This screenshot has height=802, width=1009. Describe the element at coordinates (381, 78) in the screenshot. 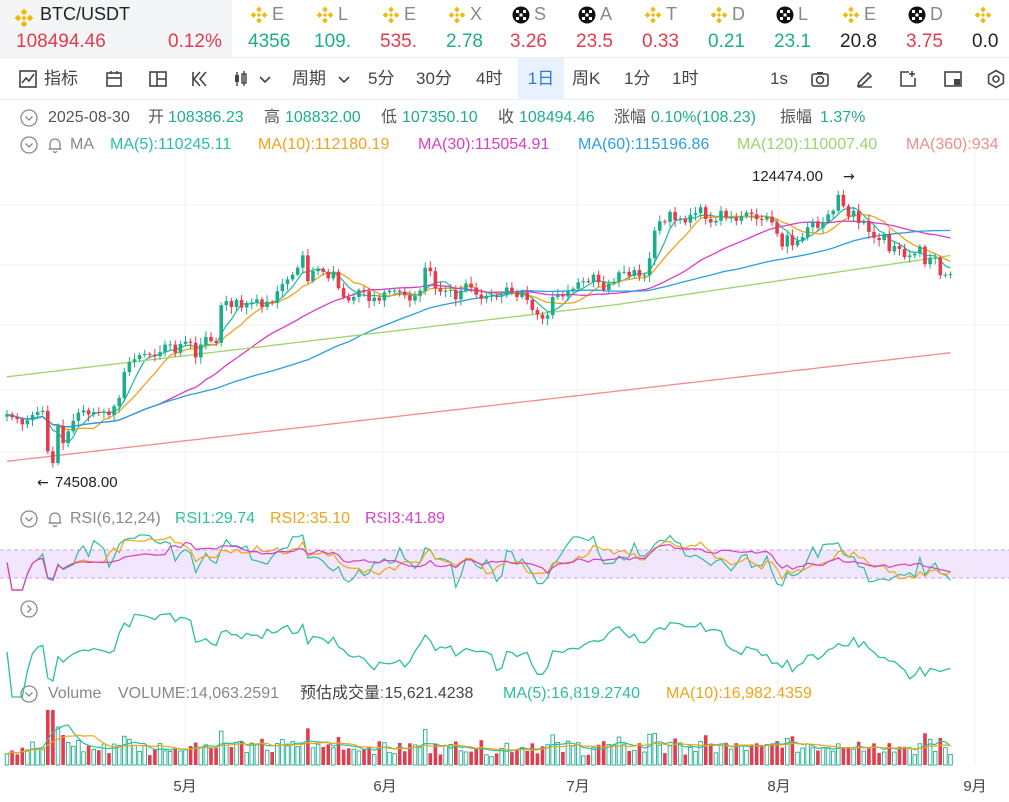

I see `interval-tab: 5分` at that location.